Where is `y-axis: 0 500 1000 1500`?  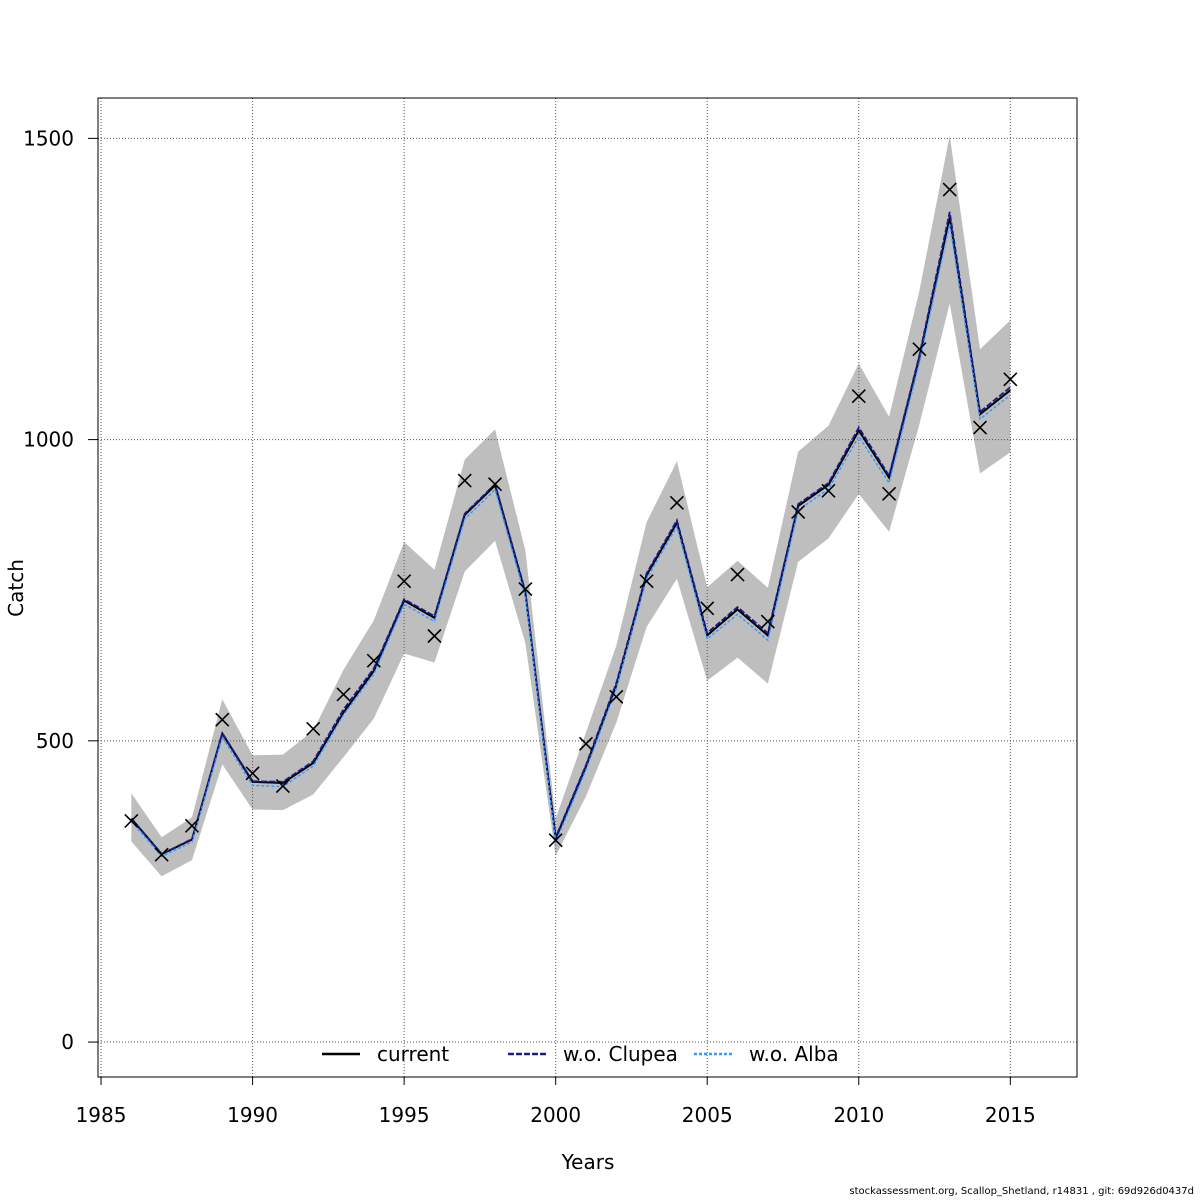 y-axis: 0 500 1000 1500 is located at coordinates (61, 590).